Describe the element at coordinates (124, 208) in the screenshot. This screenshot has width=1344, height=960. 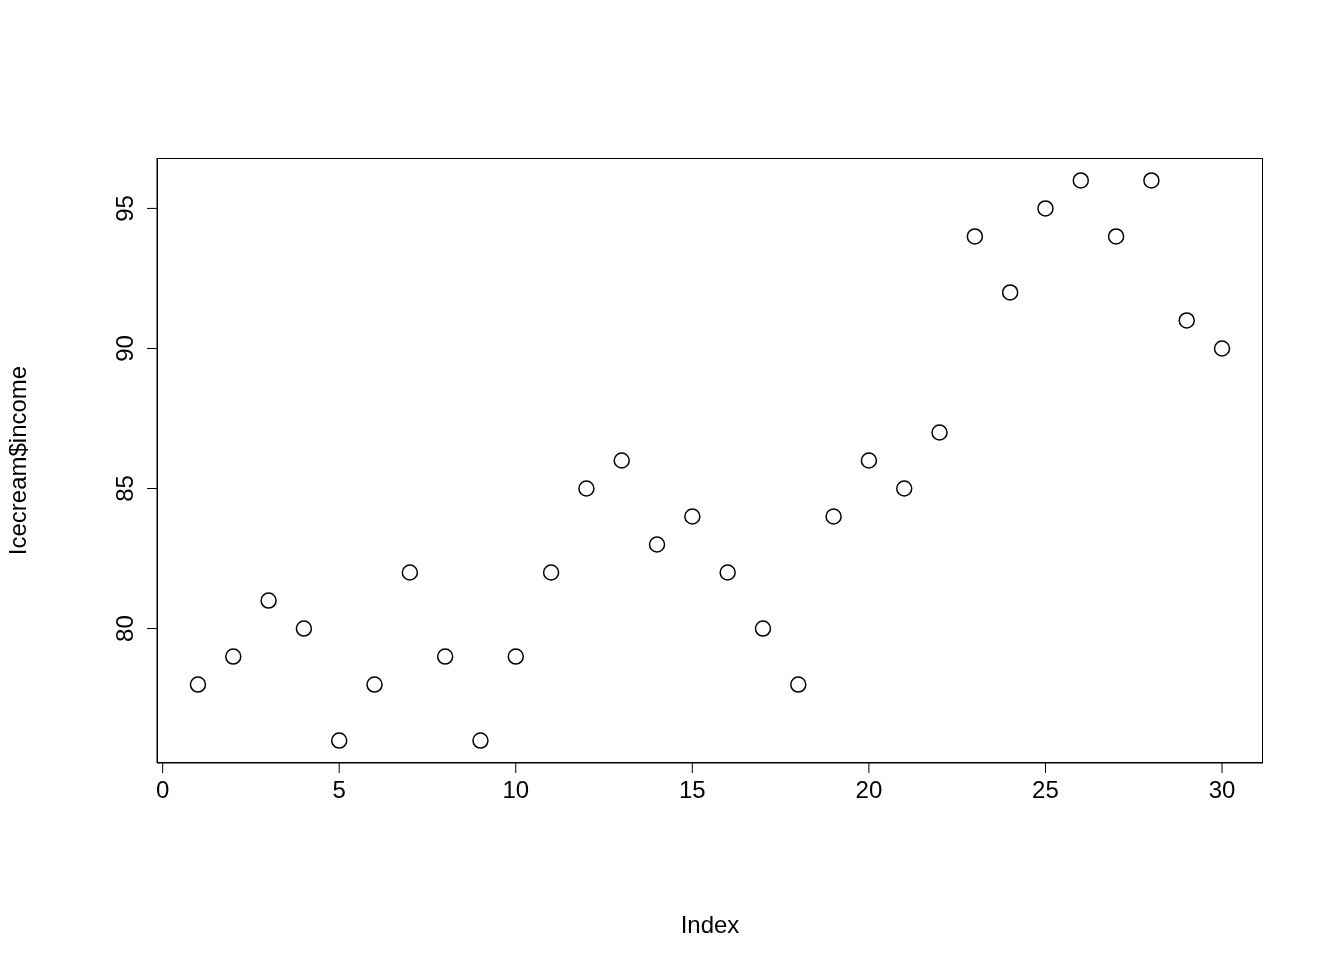
I see `y-tick-label: 95` at that location.